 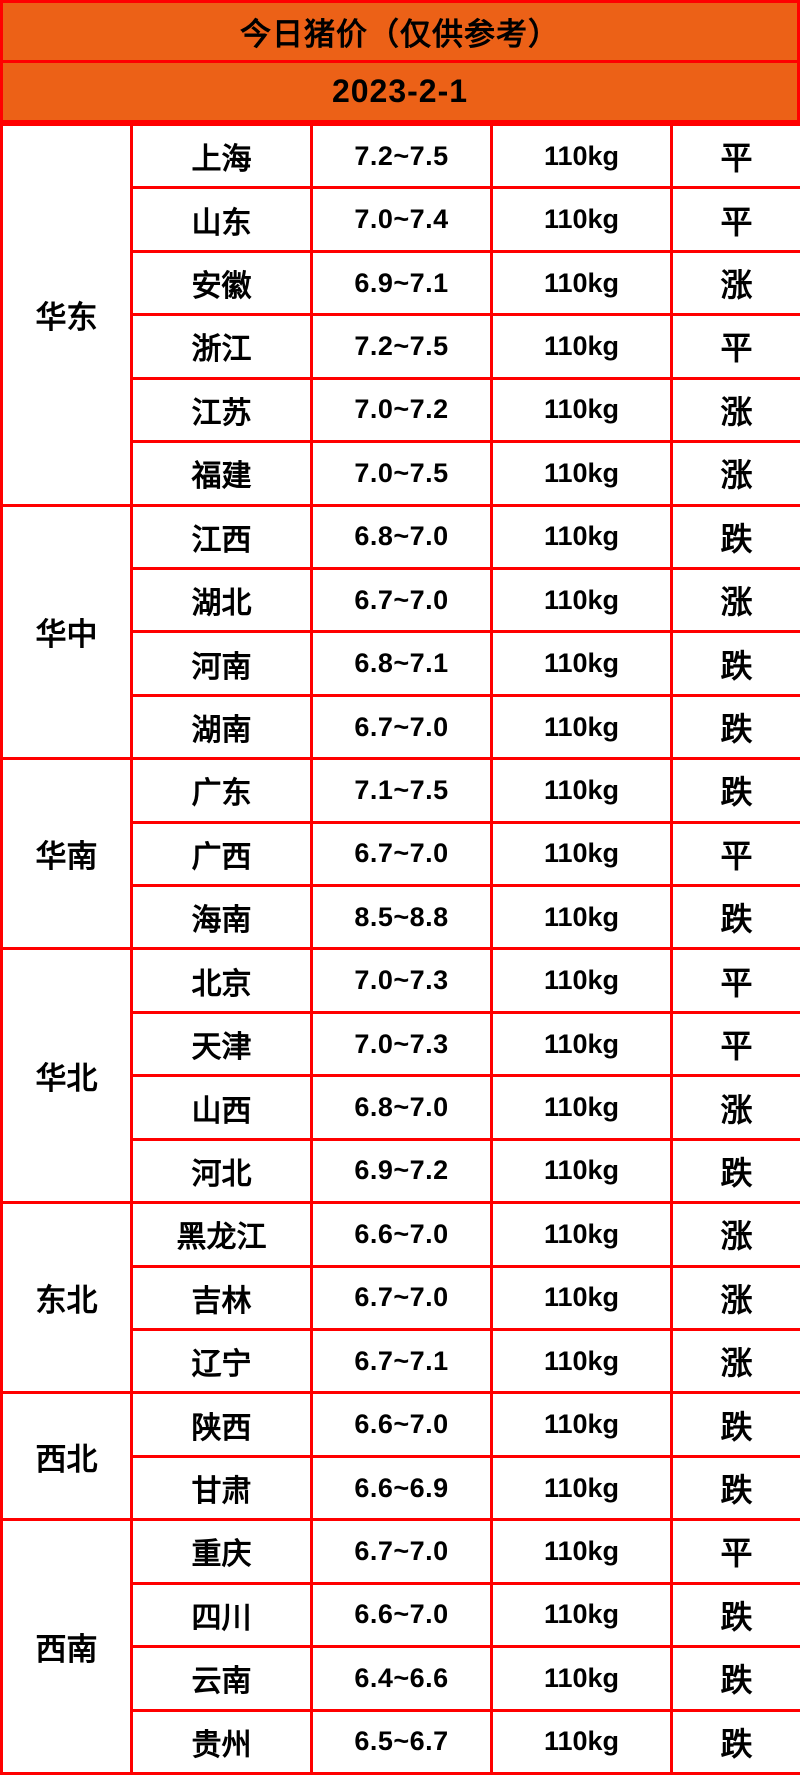 What do you see at coordinates (221, 346) in the screenshot?
I see `province-cell: 浙江` at bounding box center [221, 346].